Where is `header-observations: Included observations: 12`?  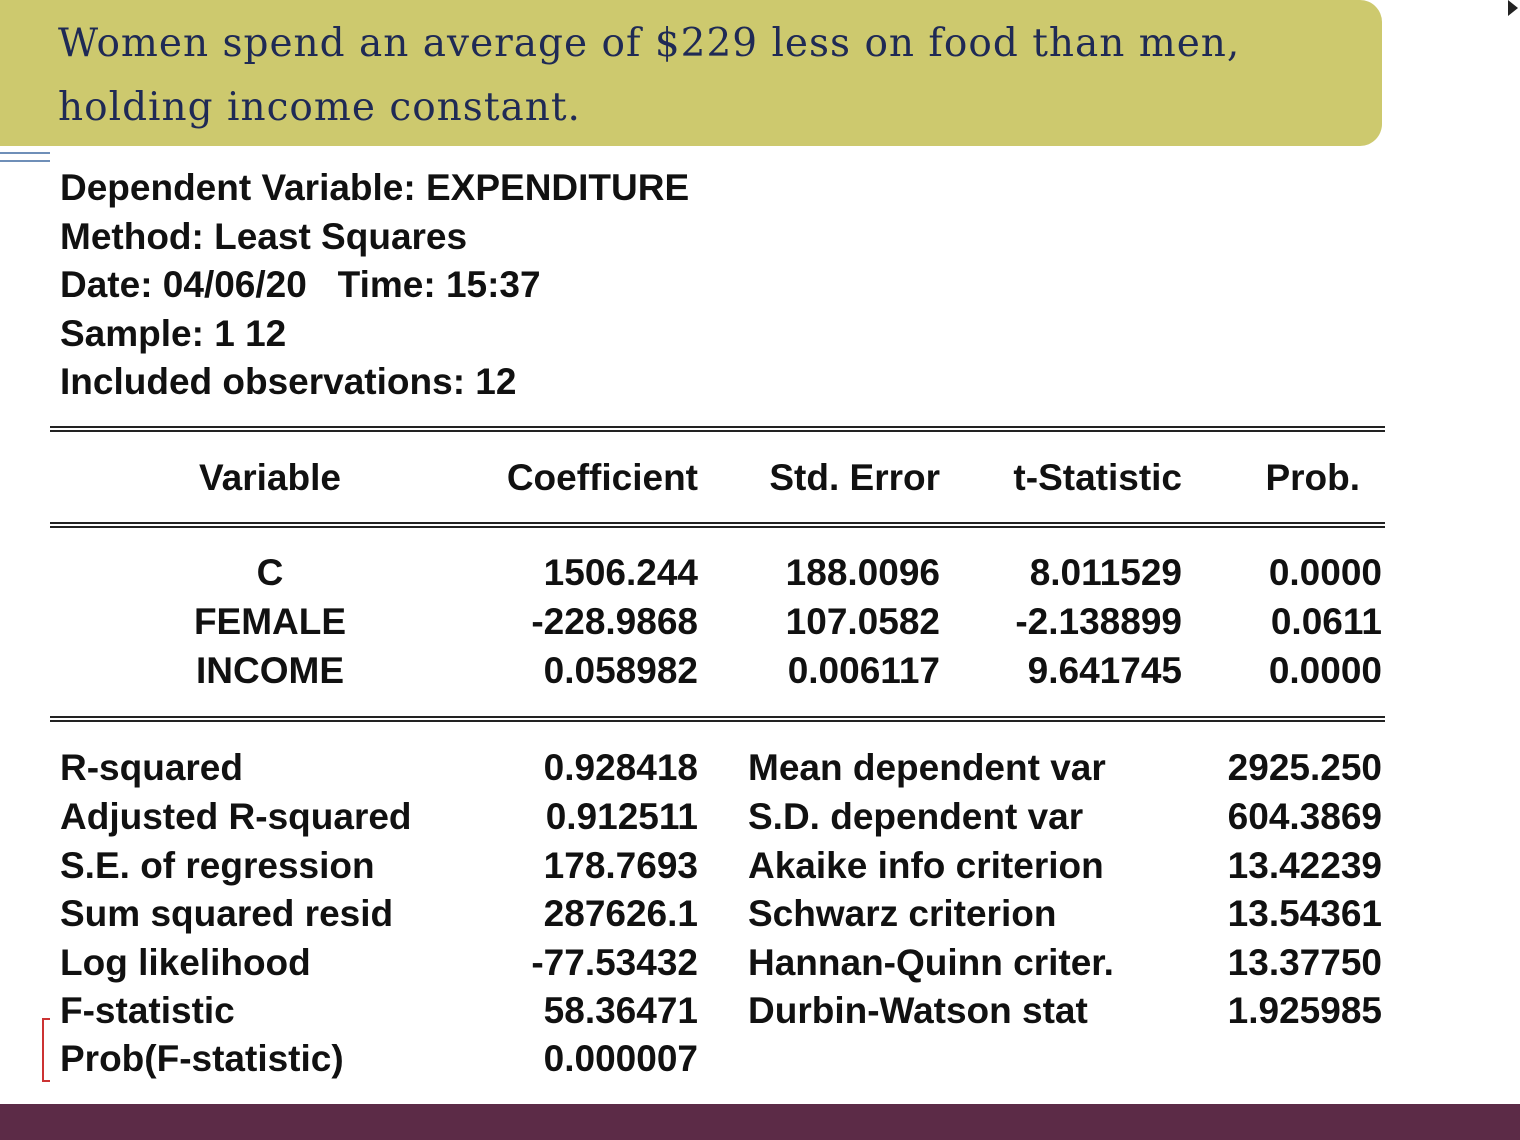
header-observations: Included observations: 12 is located at coordinates (288, 381).